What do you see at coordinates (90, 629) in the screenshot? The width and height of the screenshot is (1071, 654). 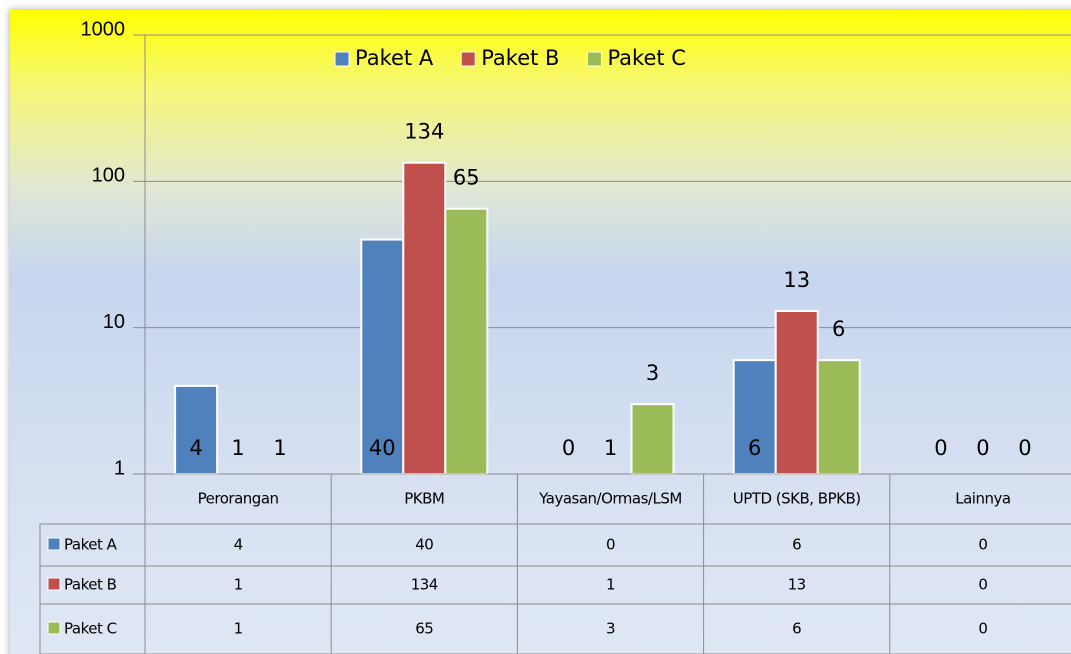 I see `table-row-label: Paket C` at bounding box center [90, 629].